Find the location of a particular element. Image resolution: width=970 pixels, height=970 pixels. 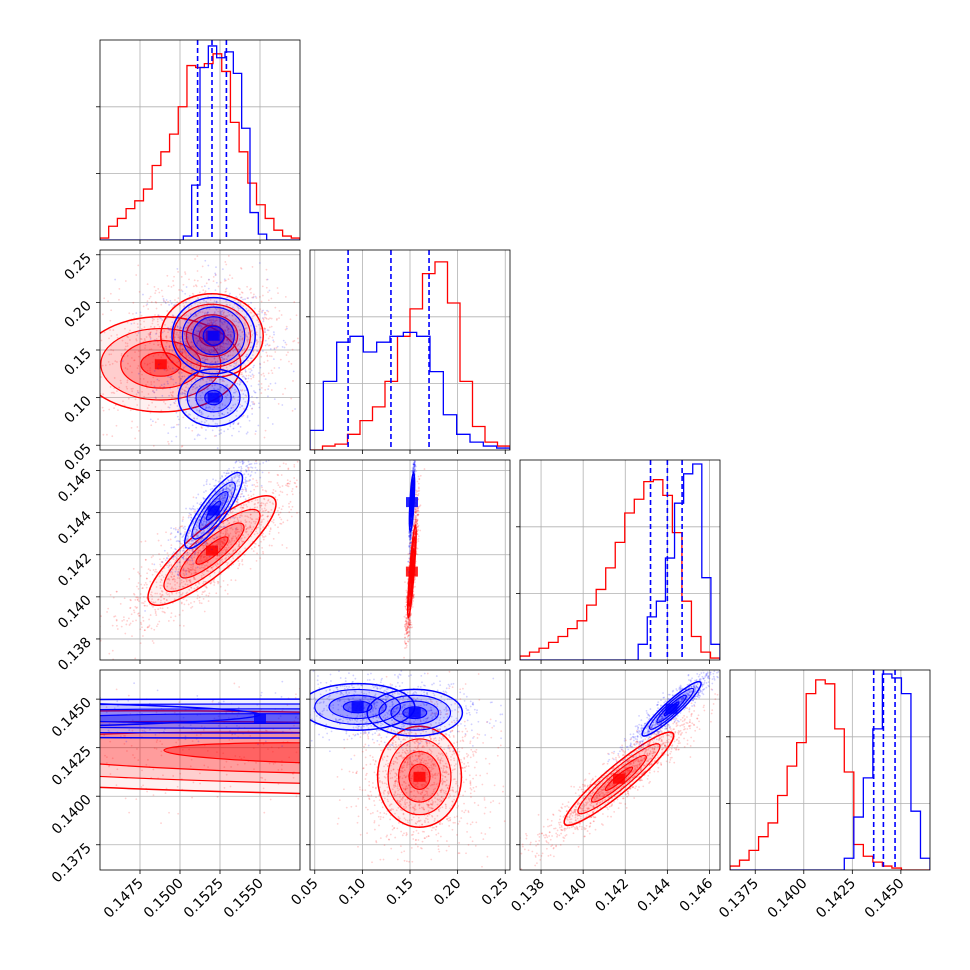

x-tick-label: 0.1475 is located at coordinates (124, 899).